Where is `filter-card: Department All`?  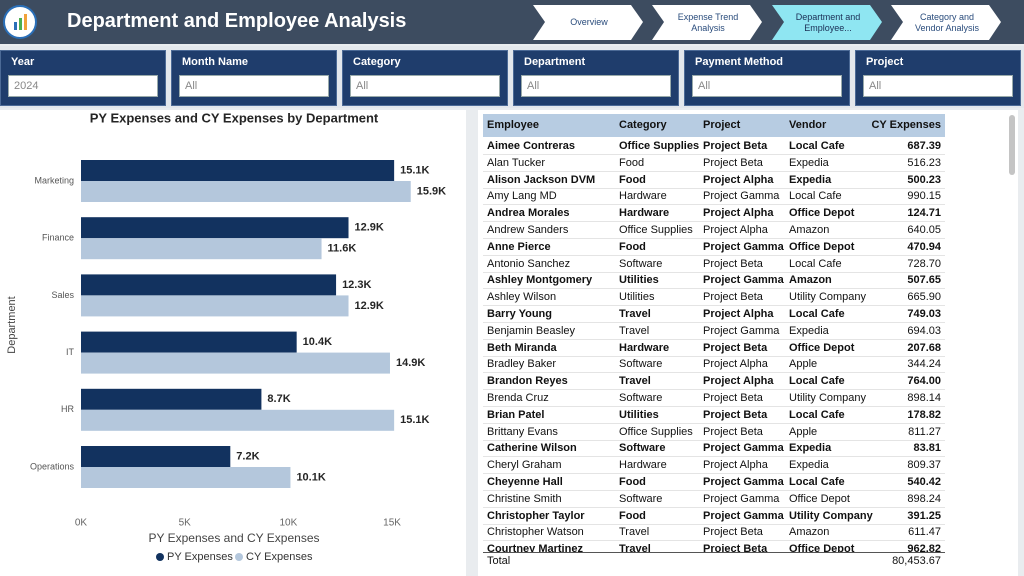 filter-card: Department All is located at coordinates (596, 78).